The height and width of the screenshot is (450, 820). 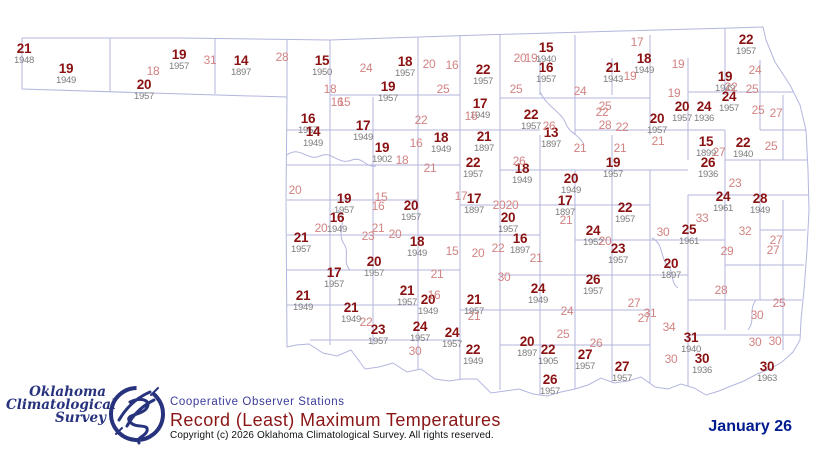 I want to click on station-record: 24 1957, so click(x=452, y=337).